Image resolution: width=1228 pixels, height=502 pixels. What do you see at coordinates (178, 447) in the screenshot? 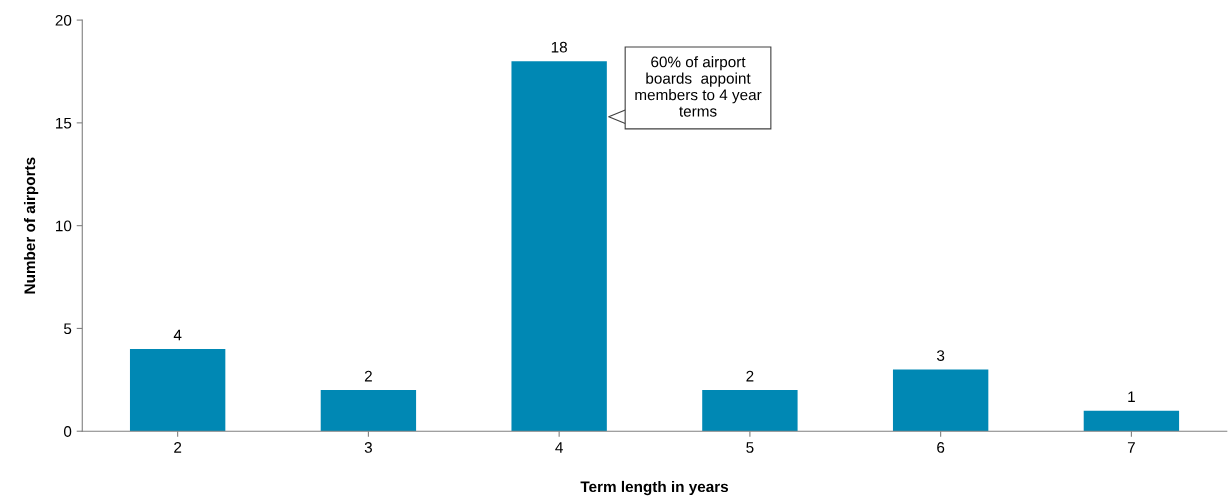
I see `x-tick-label: 2` at bounding box center [178, 447].